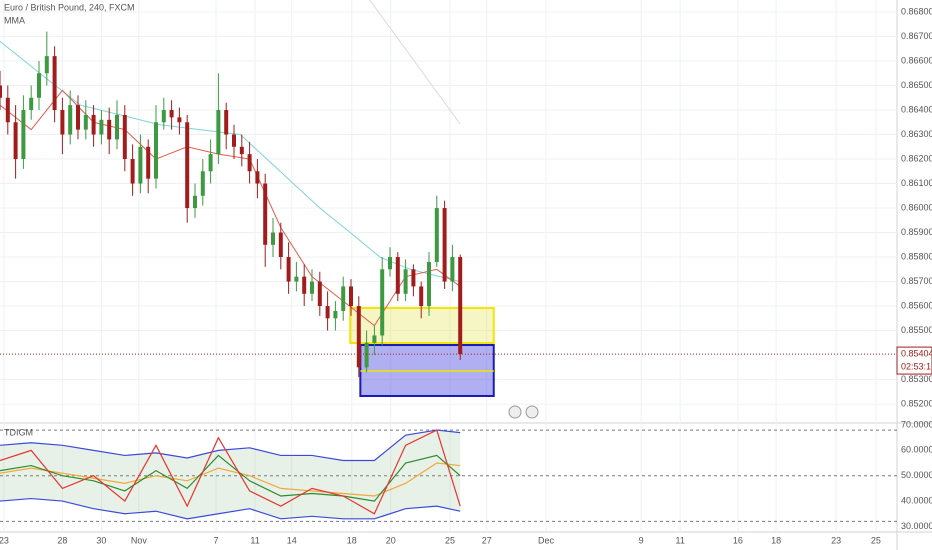  Describe the element at coordinates (914, 360) in the screenshot. I see `current-price-box` at that location.